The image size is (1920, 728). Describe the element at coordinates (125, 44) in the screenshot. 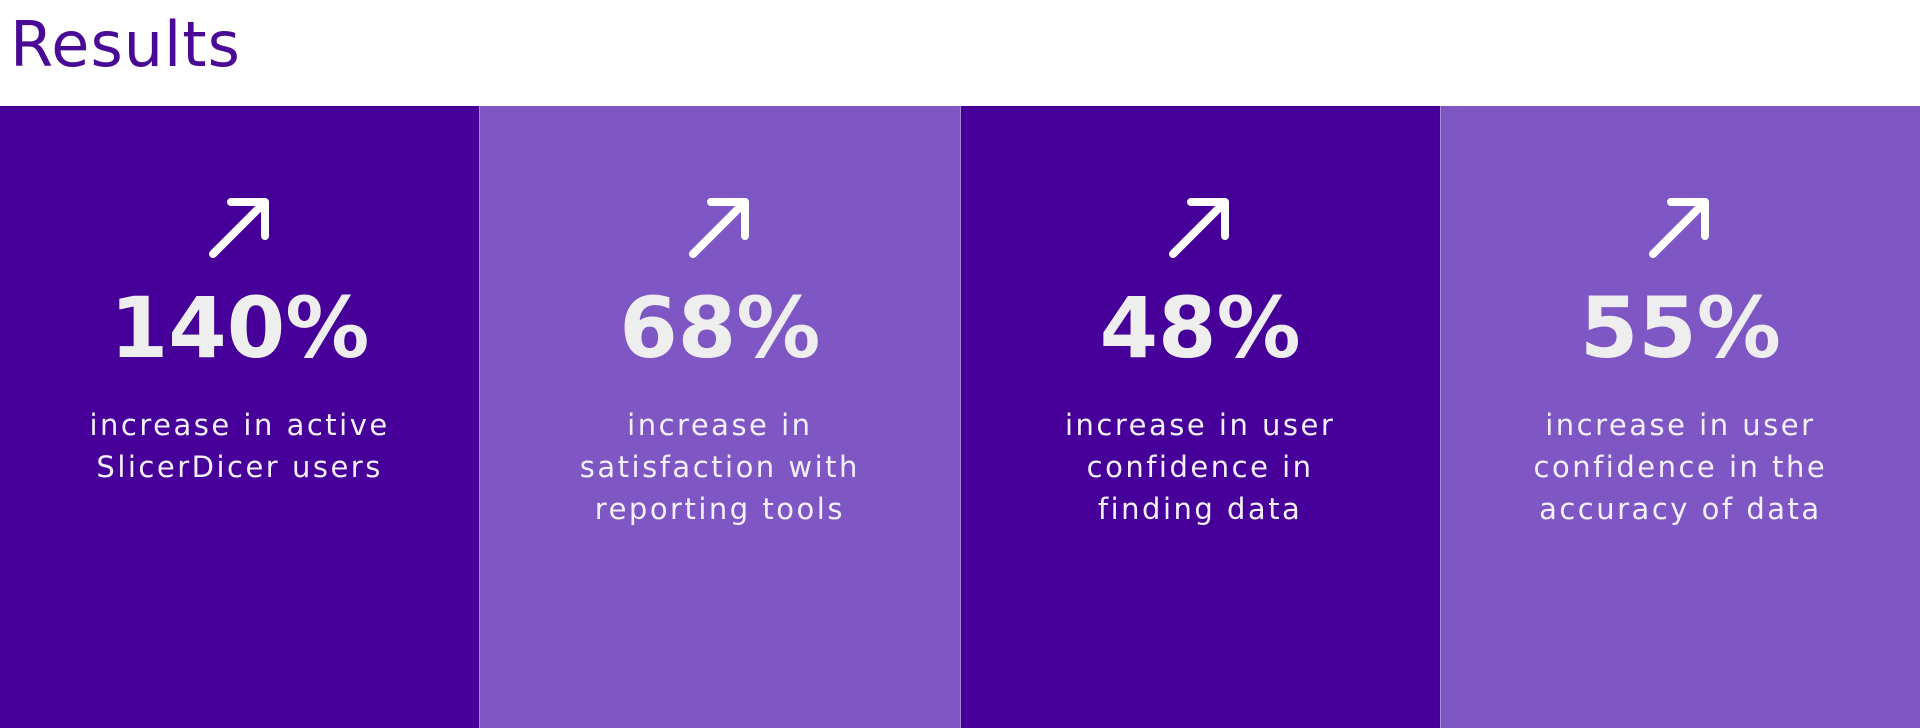

I see `page-title: Results` at that location.